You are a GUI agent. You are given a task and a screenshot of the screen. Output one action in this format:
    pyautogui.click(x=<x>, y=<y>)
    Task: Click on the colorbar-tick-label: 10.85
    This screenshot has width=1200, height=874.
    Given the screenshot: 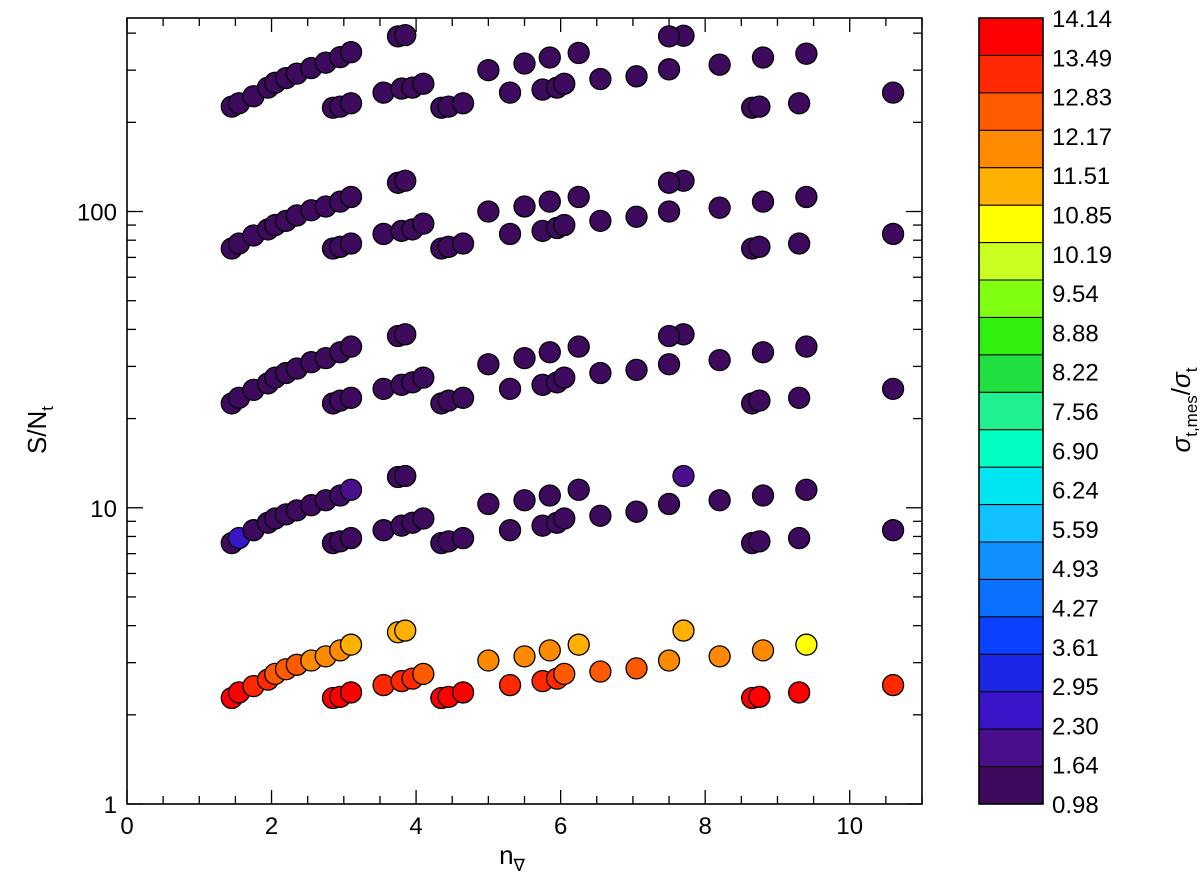 What is the action you would take?
    pyautogui.click(x=1082, y=216)
    